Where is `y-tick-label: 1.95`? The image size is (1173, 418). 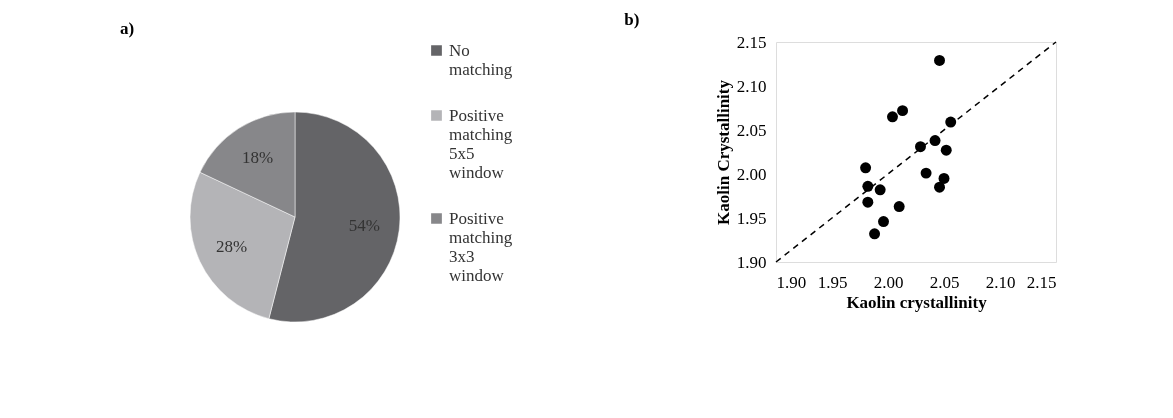
y-tick-label: 1.95 is located at coordinates (751, 218).